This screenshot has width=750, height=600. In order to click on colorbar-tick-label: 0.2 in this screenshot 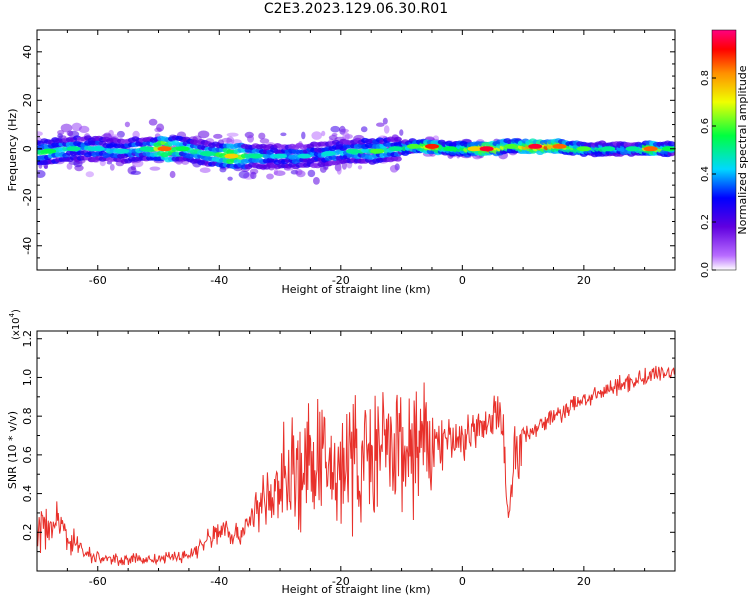, I will do `click(705, 222)`.